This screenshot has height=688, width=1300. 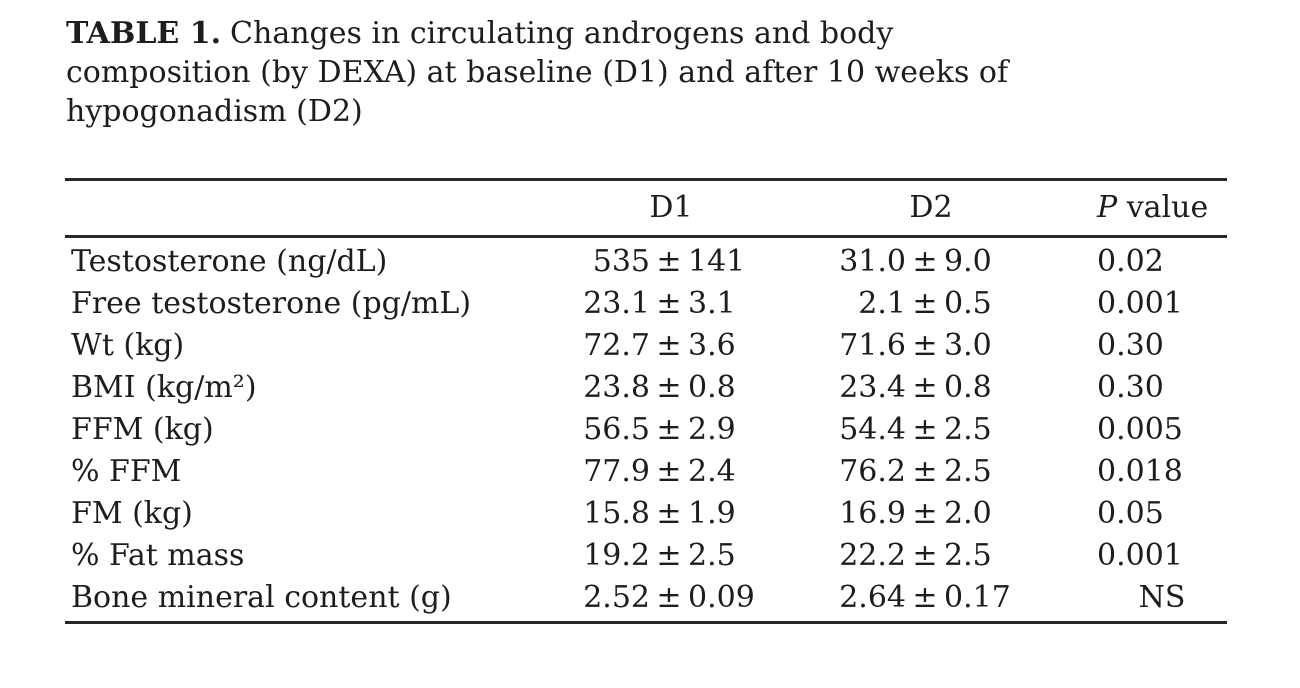 I want to click on row-label: % Fat mass, so click(x=158, y=555).